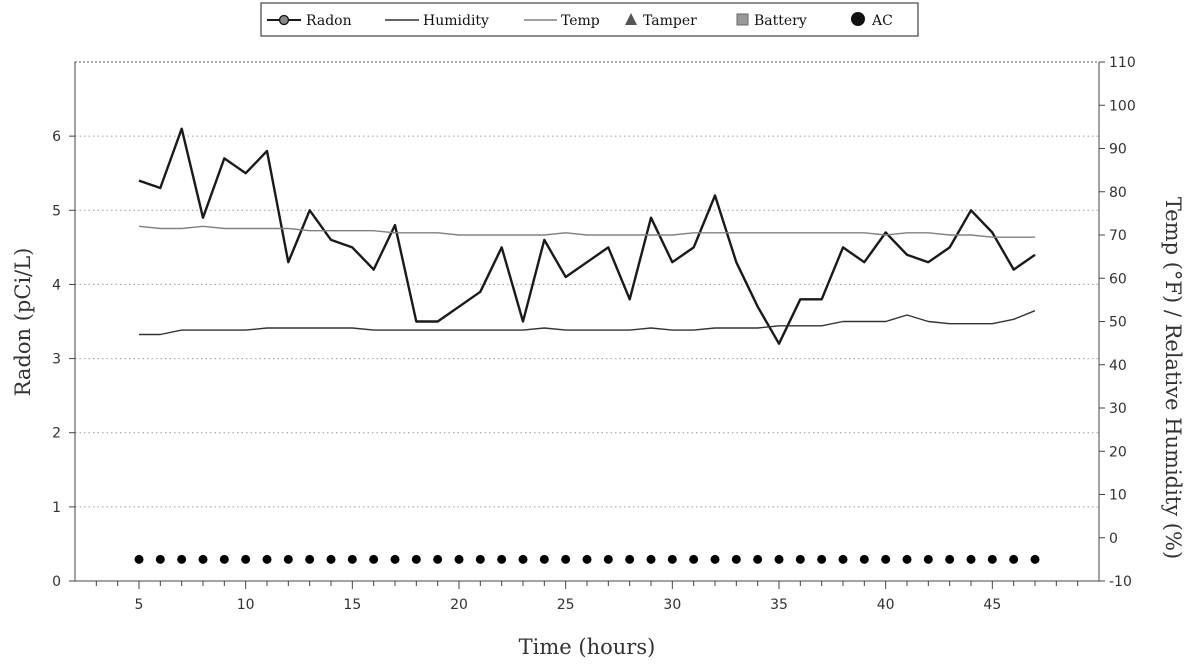 This screenshot has width=1190, height=664. I want to click on legend-label-temp: Temp, so click(580, 21).